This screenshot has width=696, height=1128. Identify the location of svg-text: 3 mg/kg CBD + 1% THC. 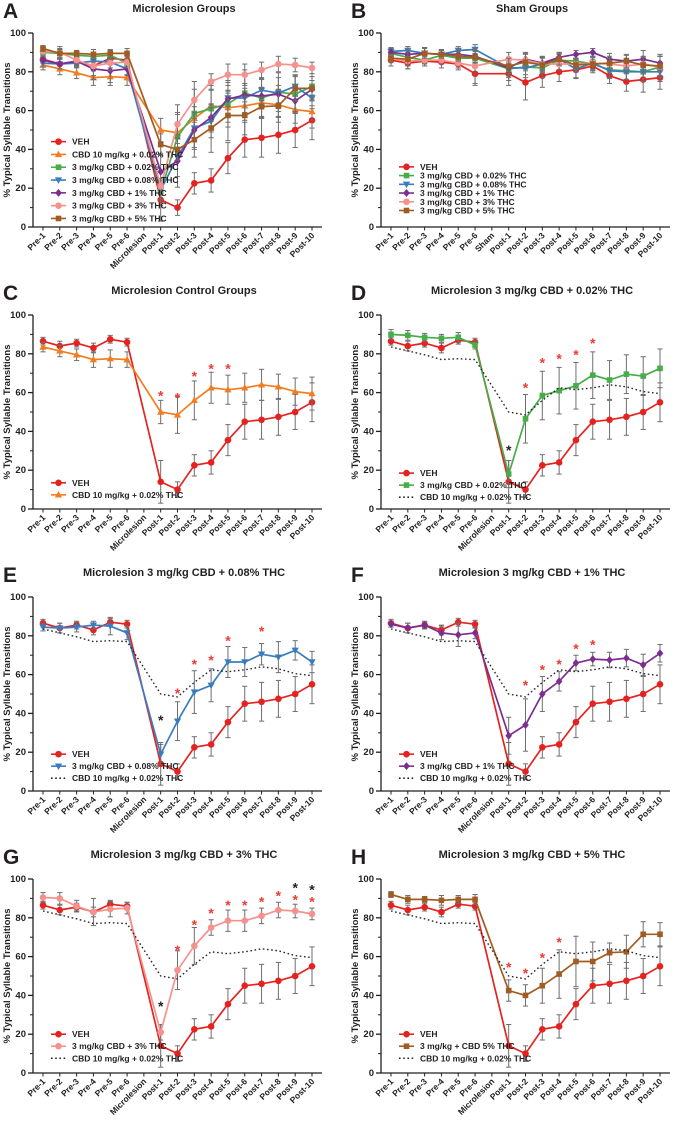
(119, 193).